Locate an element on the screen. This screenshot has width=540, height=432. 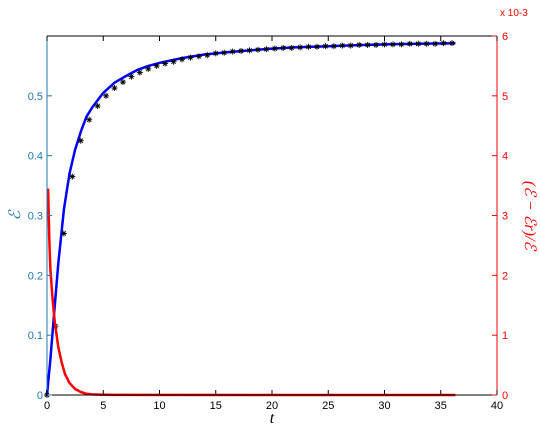
right-y-tick-label: 4 is located at coordinates (505, 157).